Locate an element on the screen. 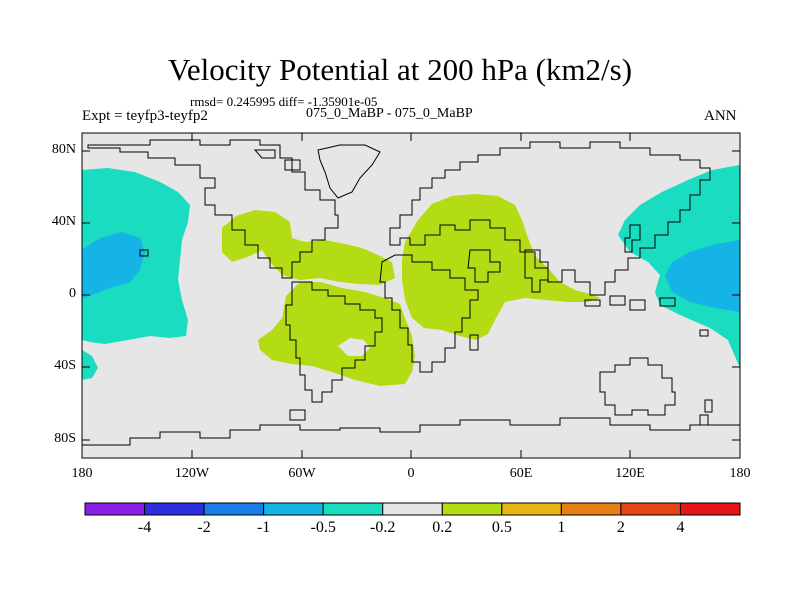 This screenshot has height=600, width=800. colorbar-label: -1 is located at coordinates (263, 527).